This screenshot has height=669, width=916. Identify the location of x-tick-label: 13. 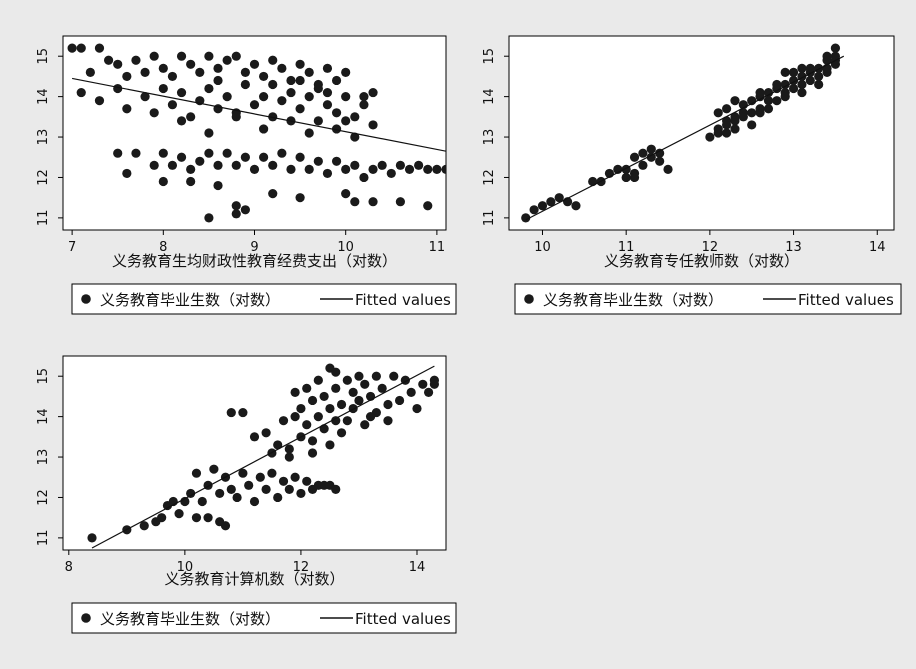
(793, 247).